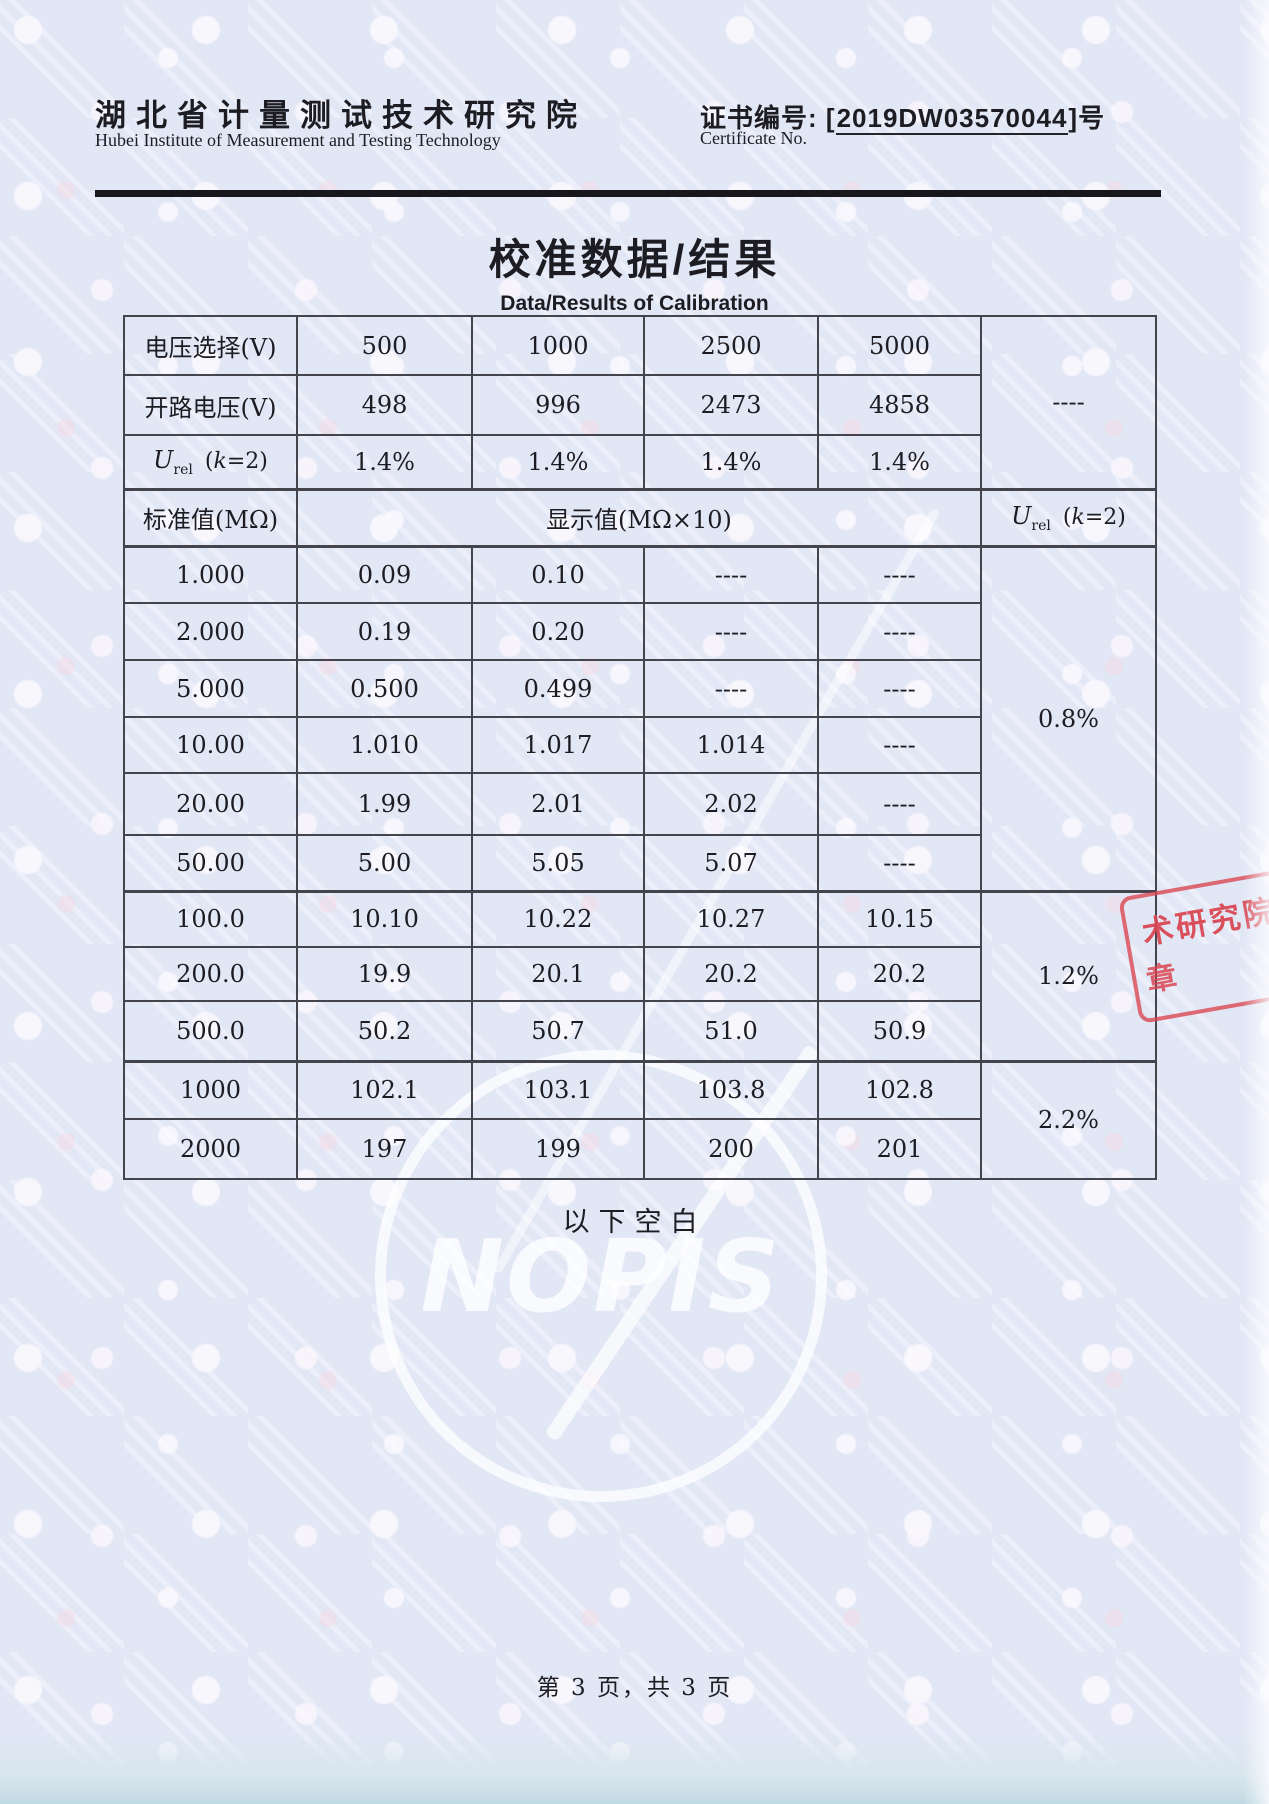  What do you see at coordinates (731, 804) in the screenshot?
I see `display-value-cell: 2.02` at bounding box center [731, 804].